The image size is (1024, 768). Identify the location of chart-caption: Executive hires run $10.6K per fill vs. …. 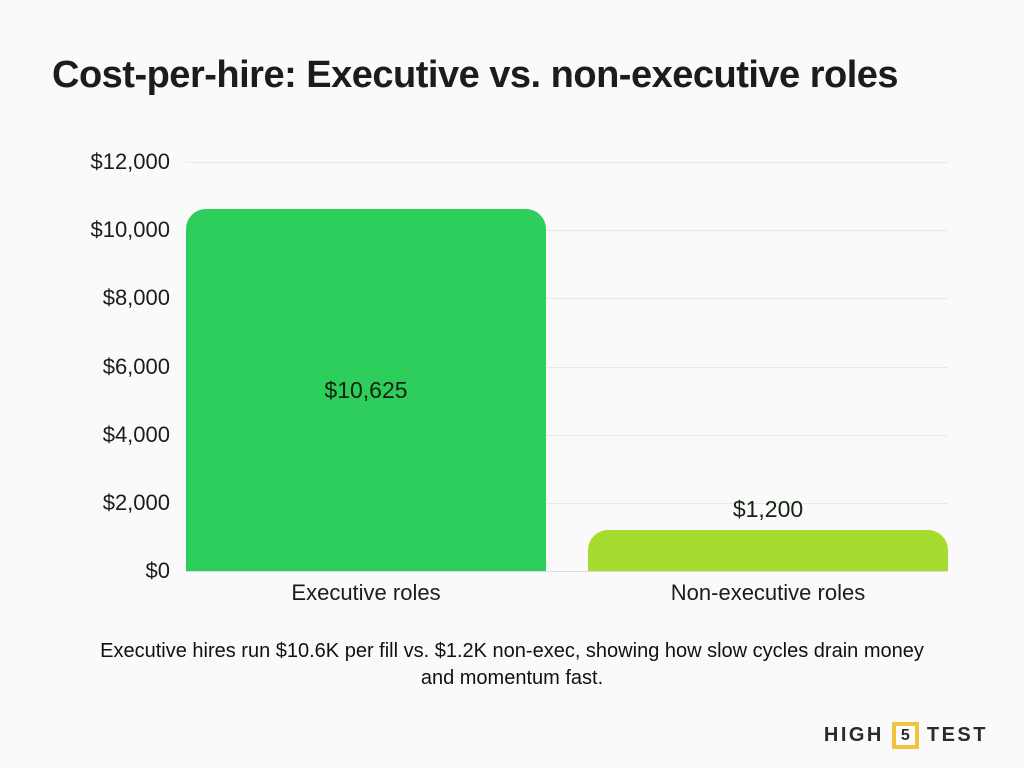
(512, 665).